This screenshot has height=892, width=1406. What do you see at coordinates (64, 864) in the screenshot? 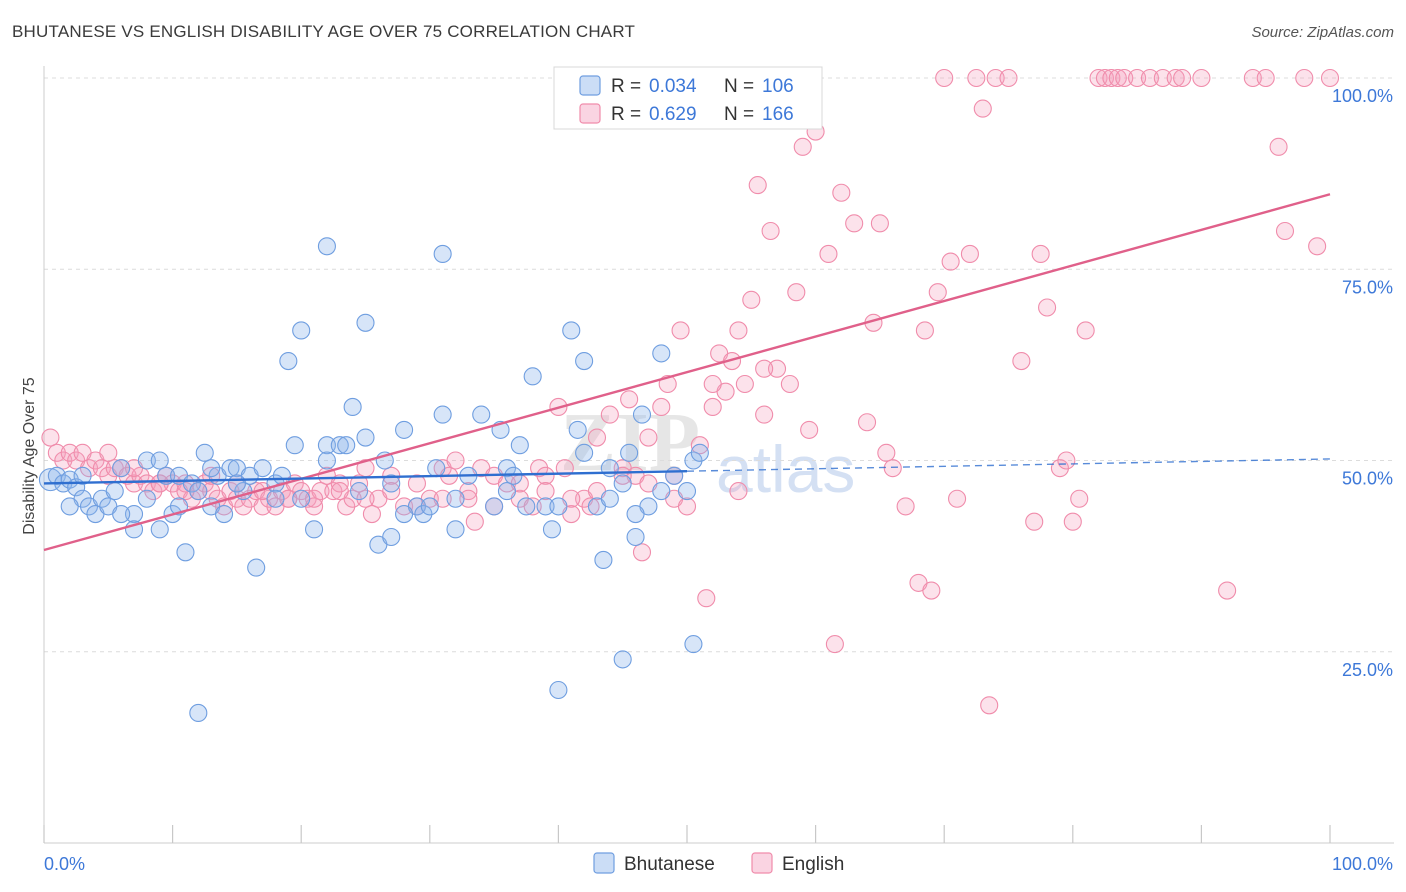
I see `x-tick-label-min: 0.0%` at bounding box center [64, 864].